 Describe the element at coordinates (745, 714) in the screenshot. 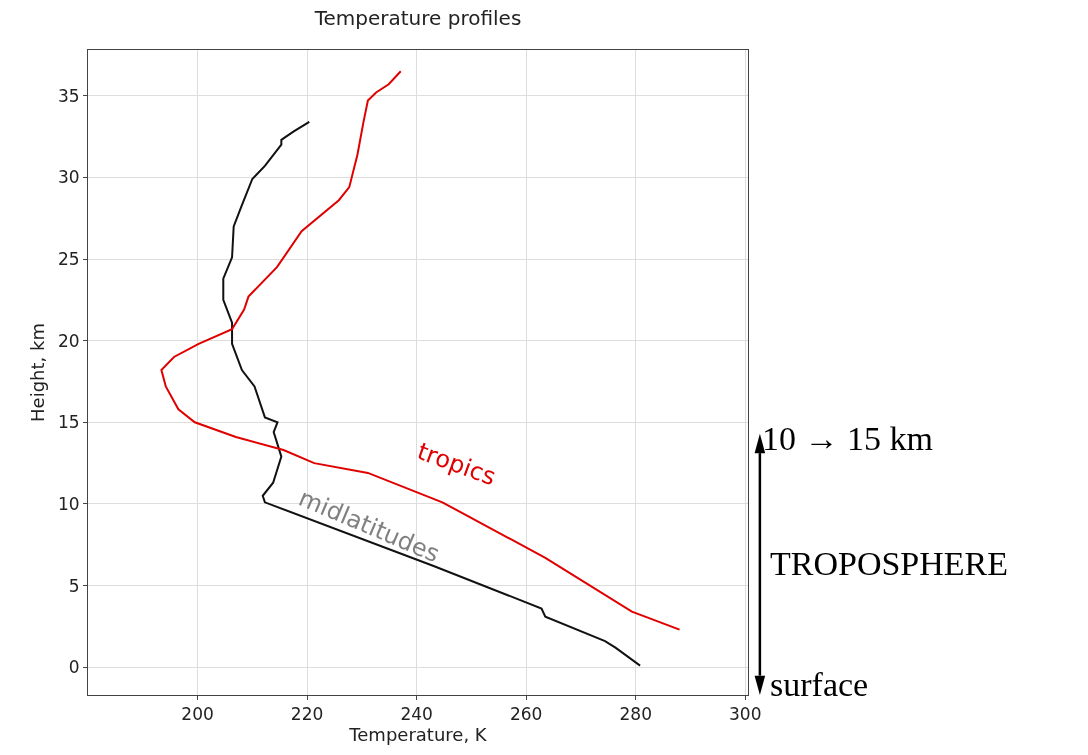

I see `x-tick-label: 300` at that location.